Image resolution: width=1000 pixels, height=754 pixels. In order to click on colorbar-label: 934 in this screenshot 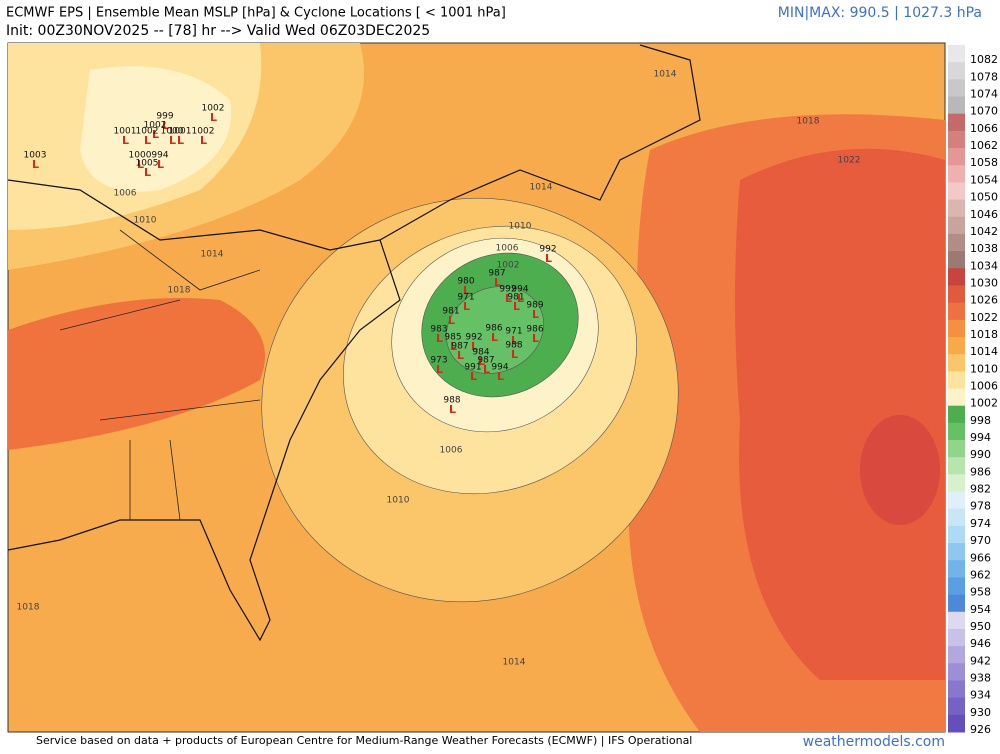, I will do `click(980, 695)`.